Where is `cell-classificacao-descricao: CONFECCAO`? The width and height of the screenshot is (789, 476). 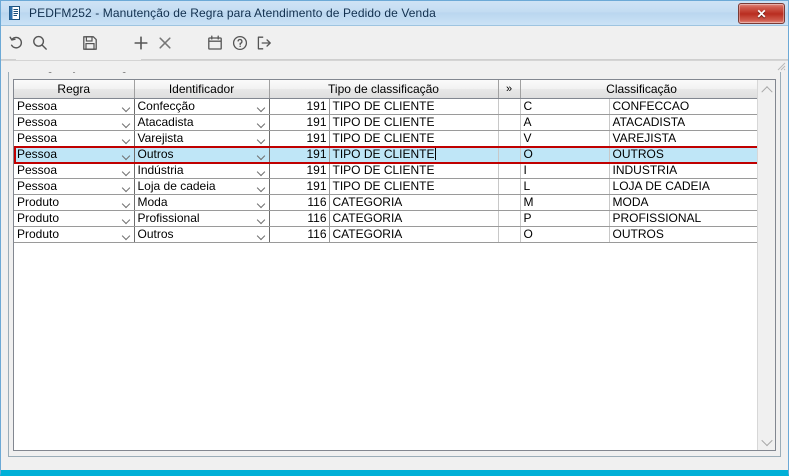
cell-classificacao-descricao: CONFECCAO is located at coordinates (683, 106).